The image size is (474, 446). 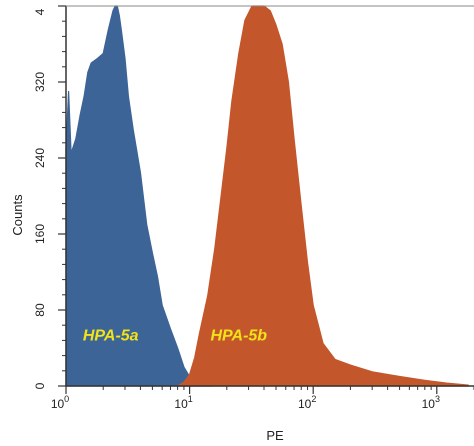 I want to click on x-tick-label: 10⁰, so click(x=60, y=402).